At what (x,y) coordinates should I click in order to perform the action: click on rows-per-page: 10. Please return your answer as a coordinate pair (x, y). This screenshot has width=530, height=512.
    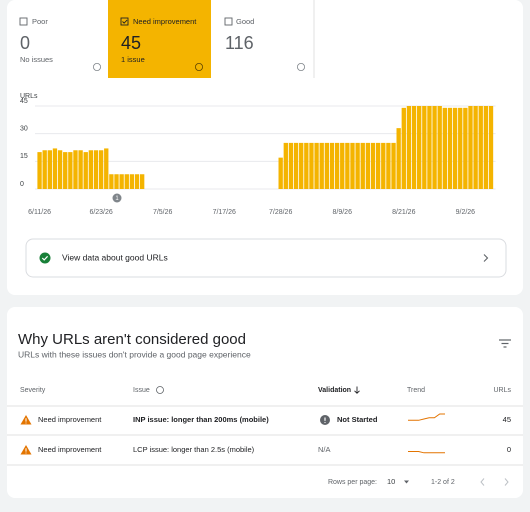
    Looking at the image, I should click on (391, 481).